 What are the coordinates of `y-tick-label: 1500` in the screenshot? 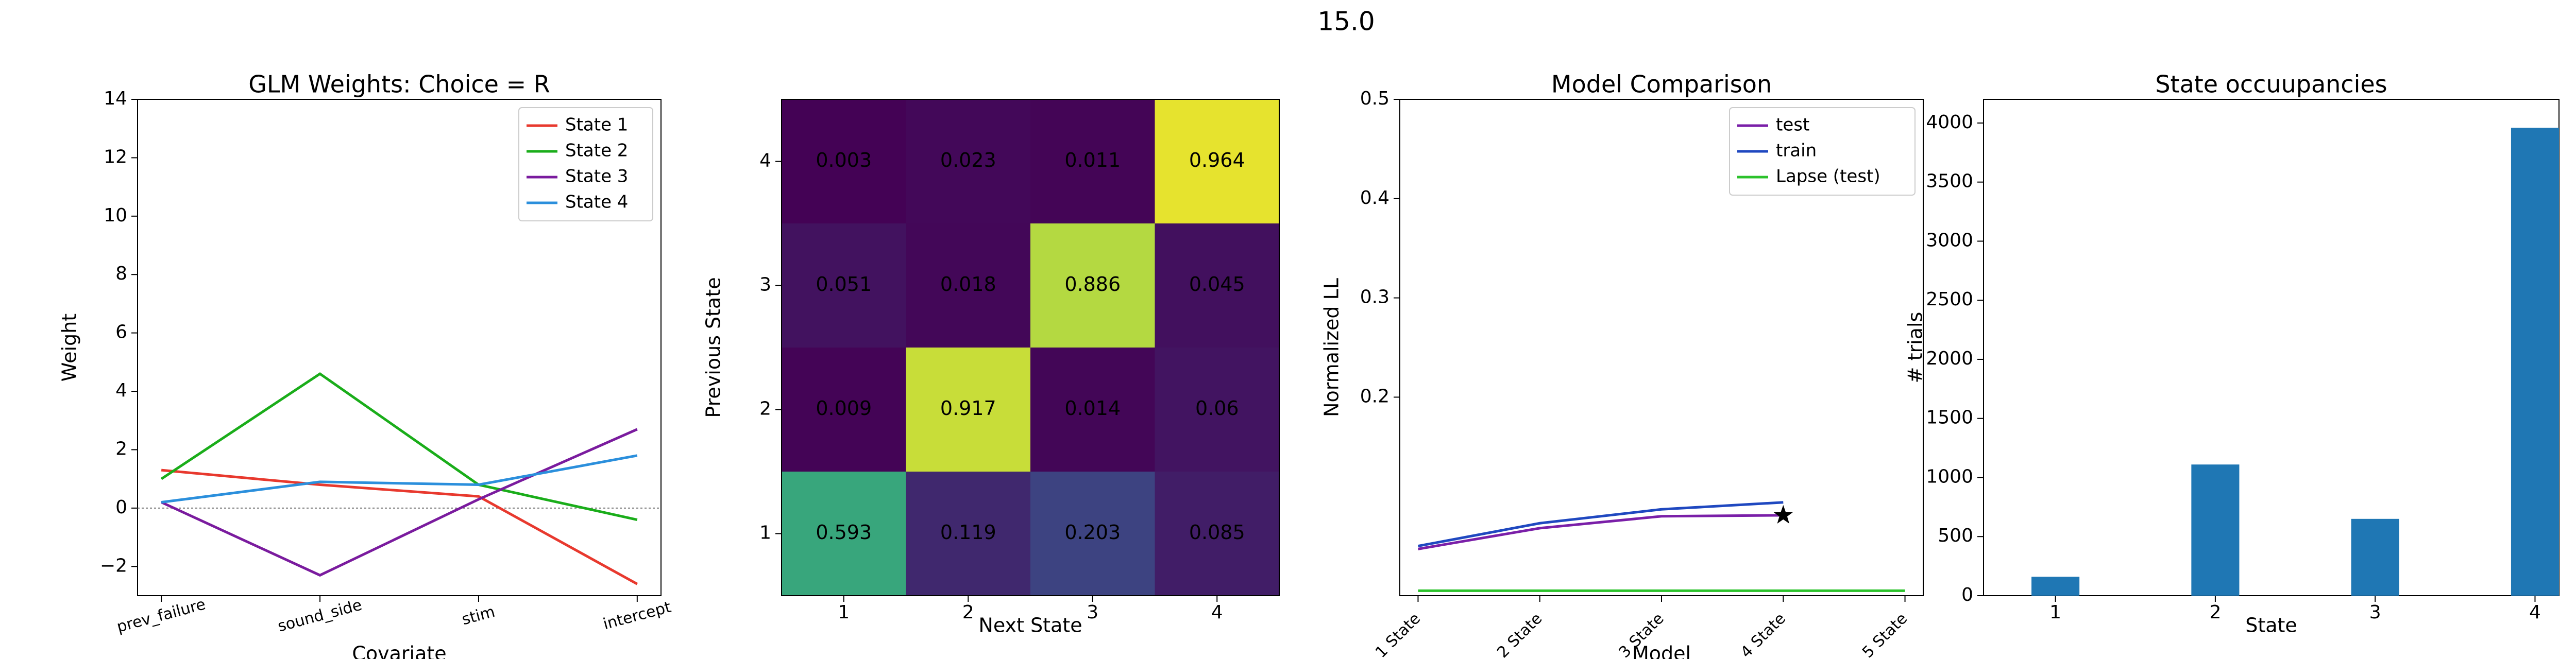 It's located at (1949, 418).